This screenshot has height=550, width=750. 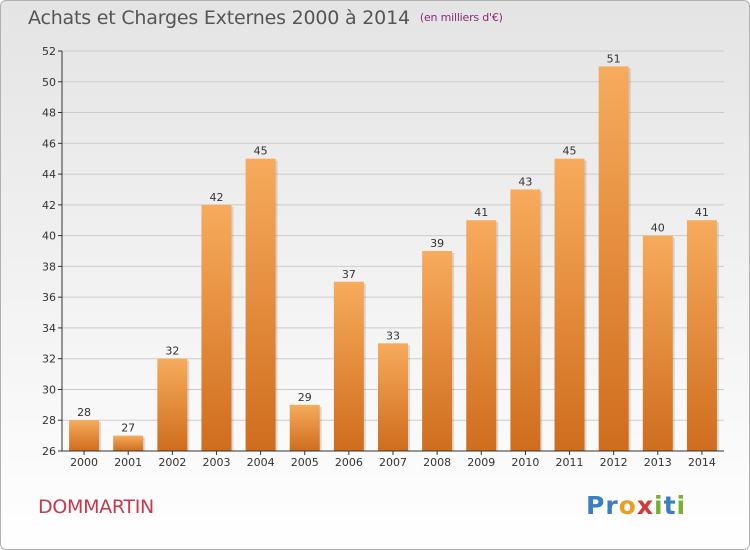 What do you see at coordinates (49, 51) in the screenshot?
I see `y-tick-label: 52` at bounding box center [49, 51].